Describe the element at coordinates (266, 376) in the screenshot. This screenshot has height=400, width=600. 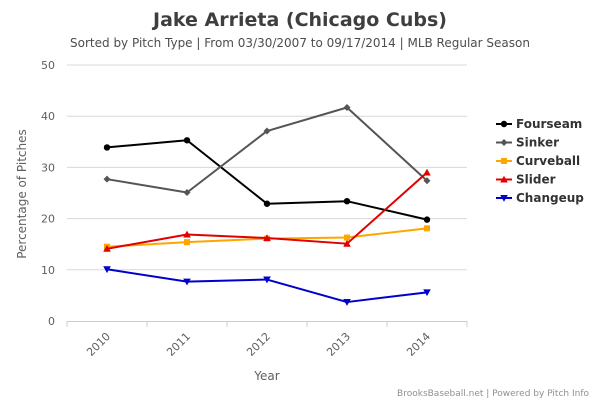
I see `x-axis-title: Year` at that location.